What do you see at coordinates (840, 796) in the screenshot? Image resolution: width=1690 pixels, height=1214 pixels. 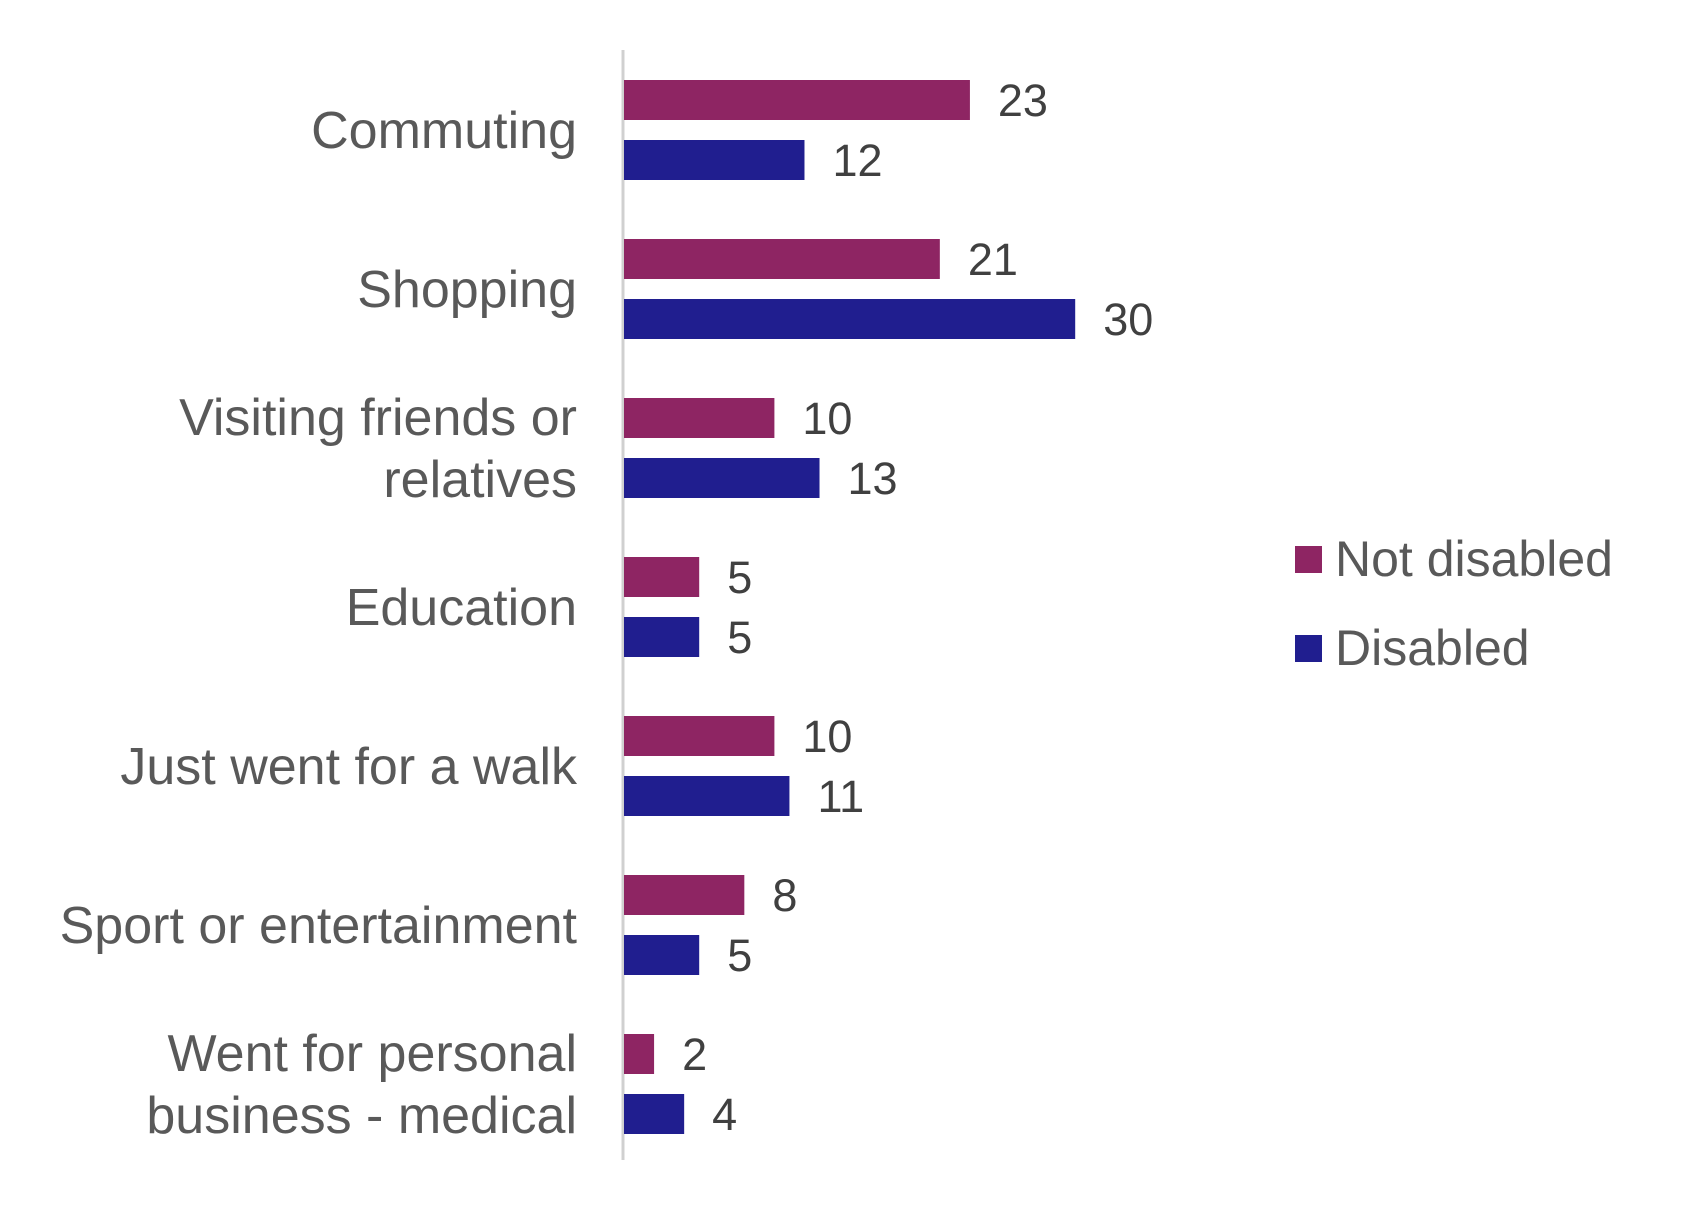 I see `data-label: 11` at bounding box center [840, 796].